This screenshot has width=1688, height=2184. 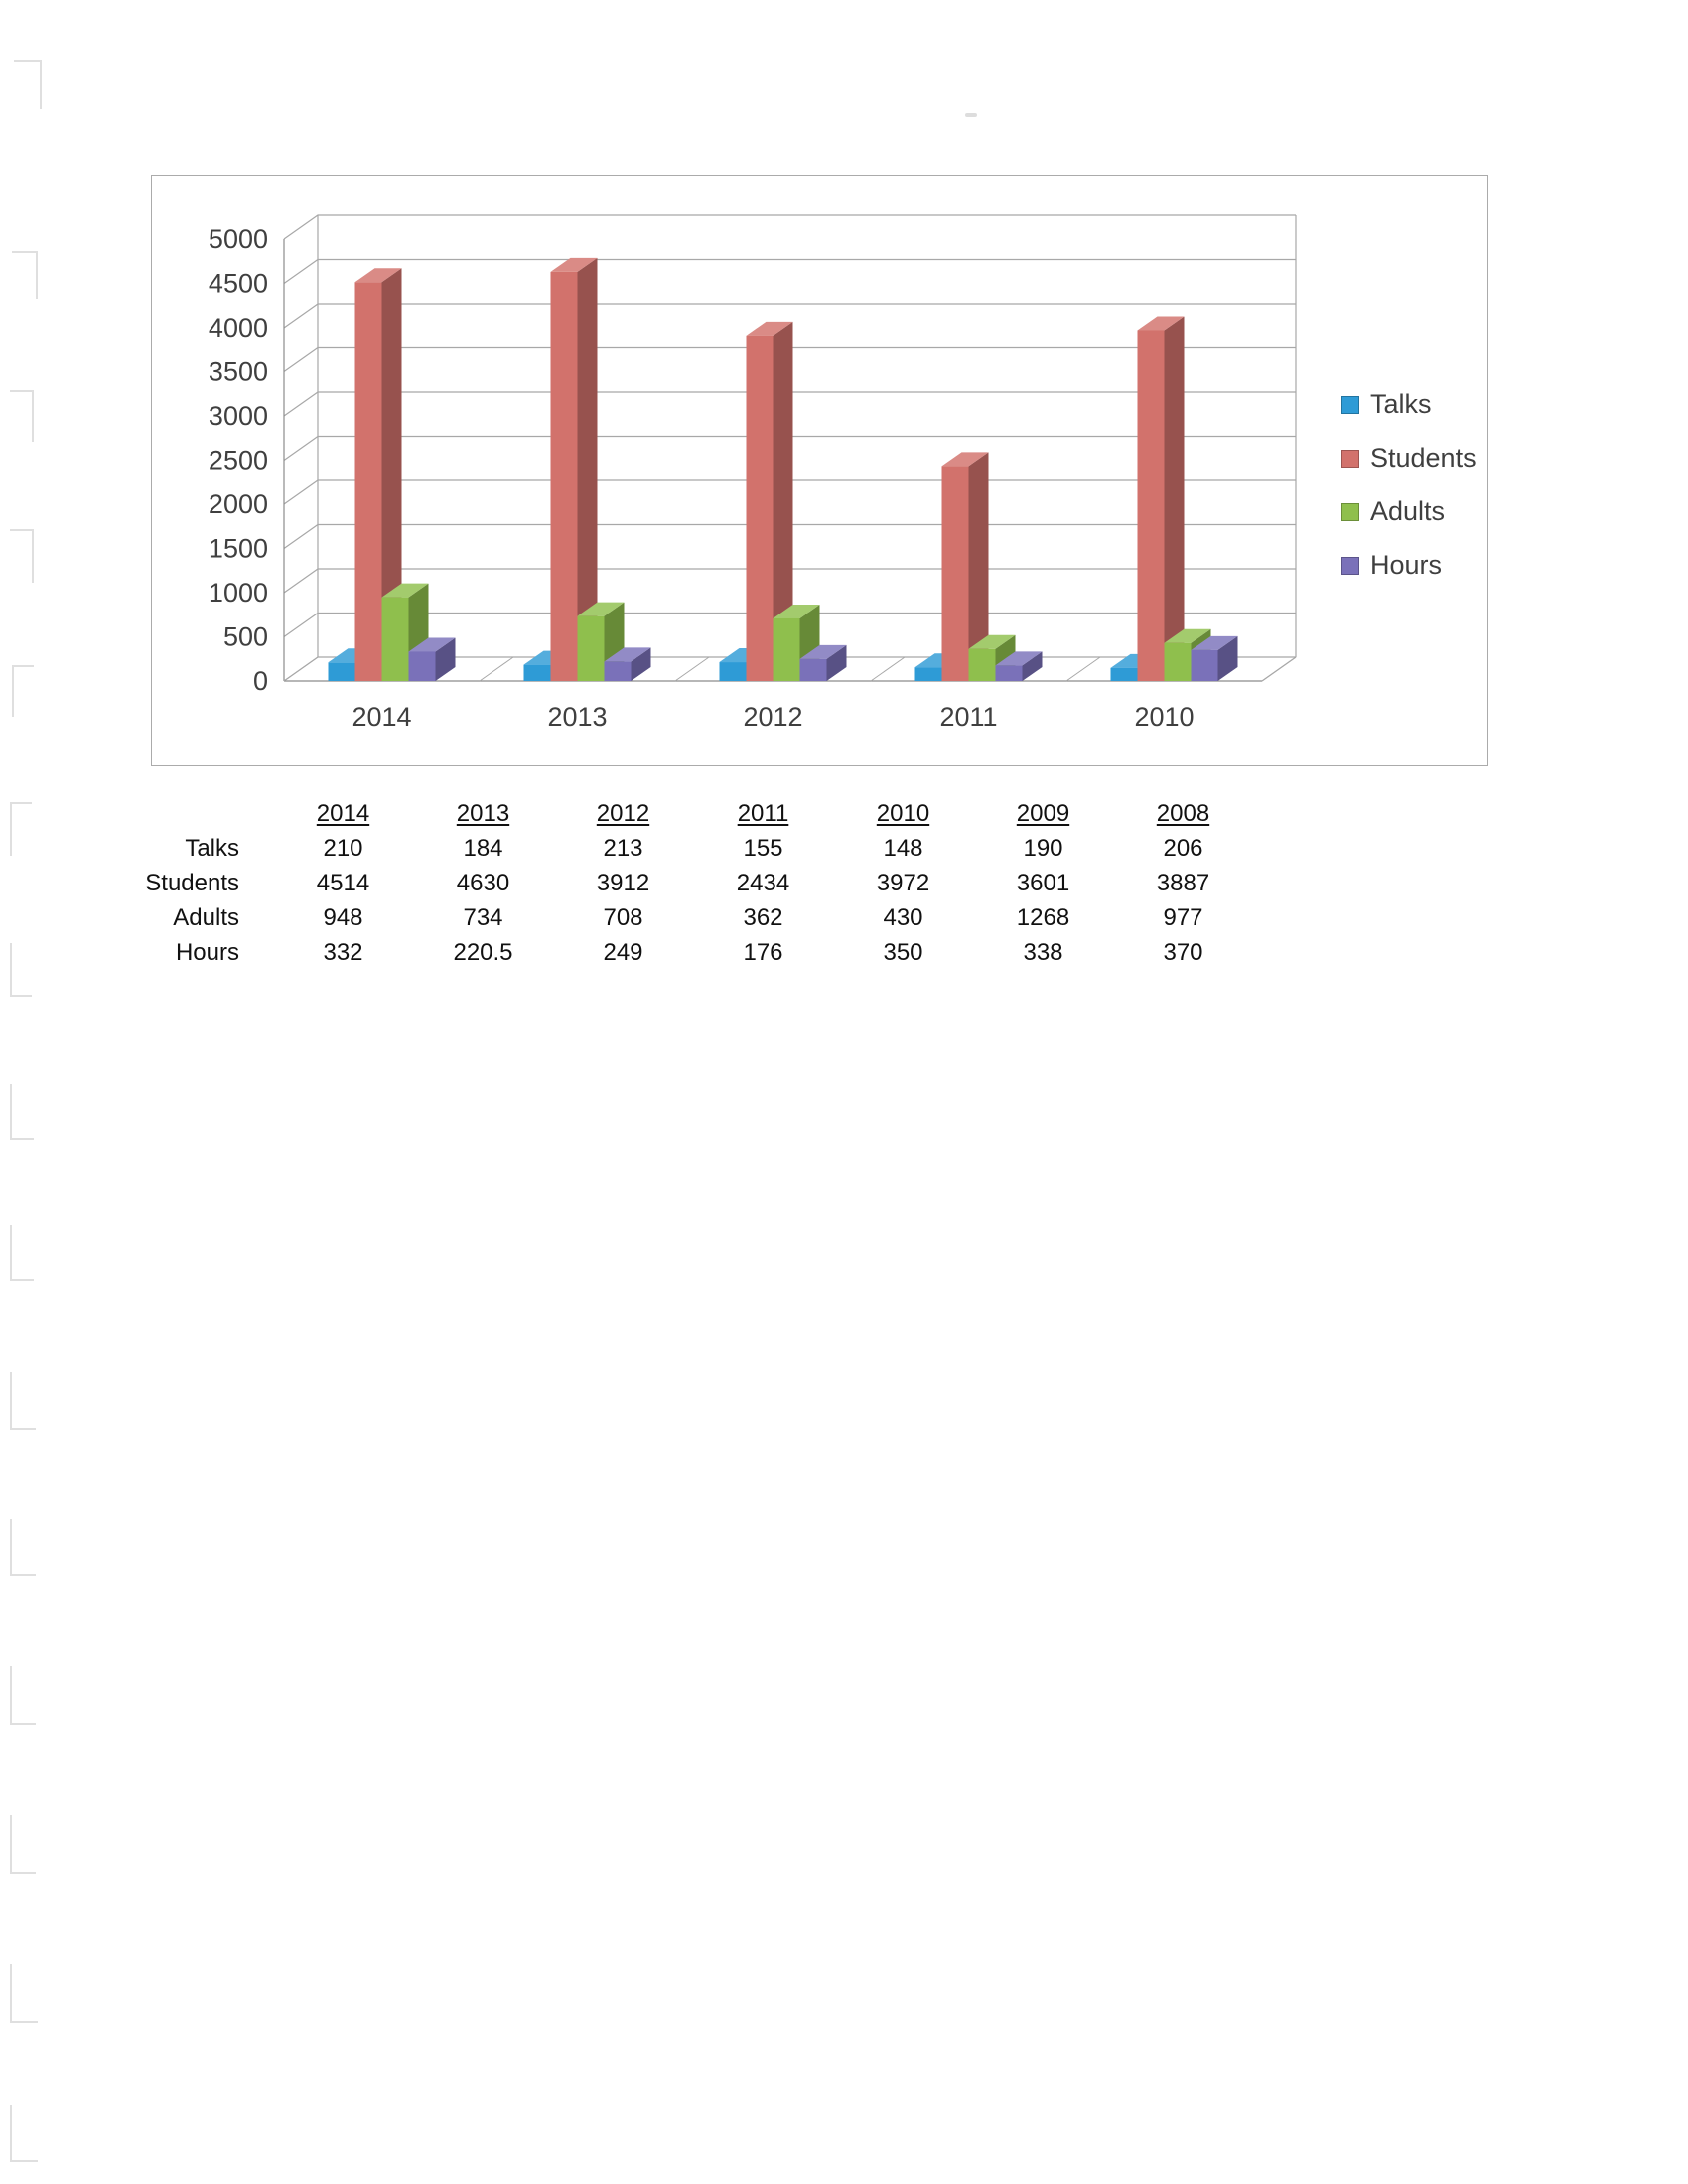 I want to click on table-cell: 1268, so click(x=1043, y=917).